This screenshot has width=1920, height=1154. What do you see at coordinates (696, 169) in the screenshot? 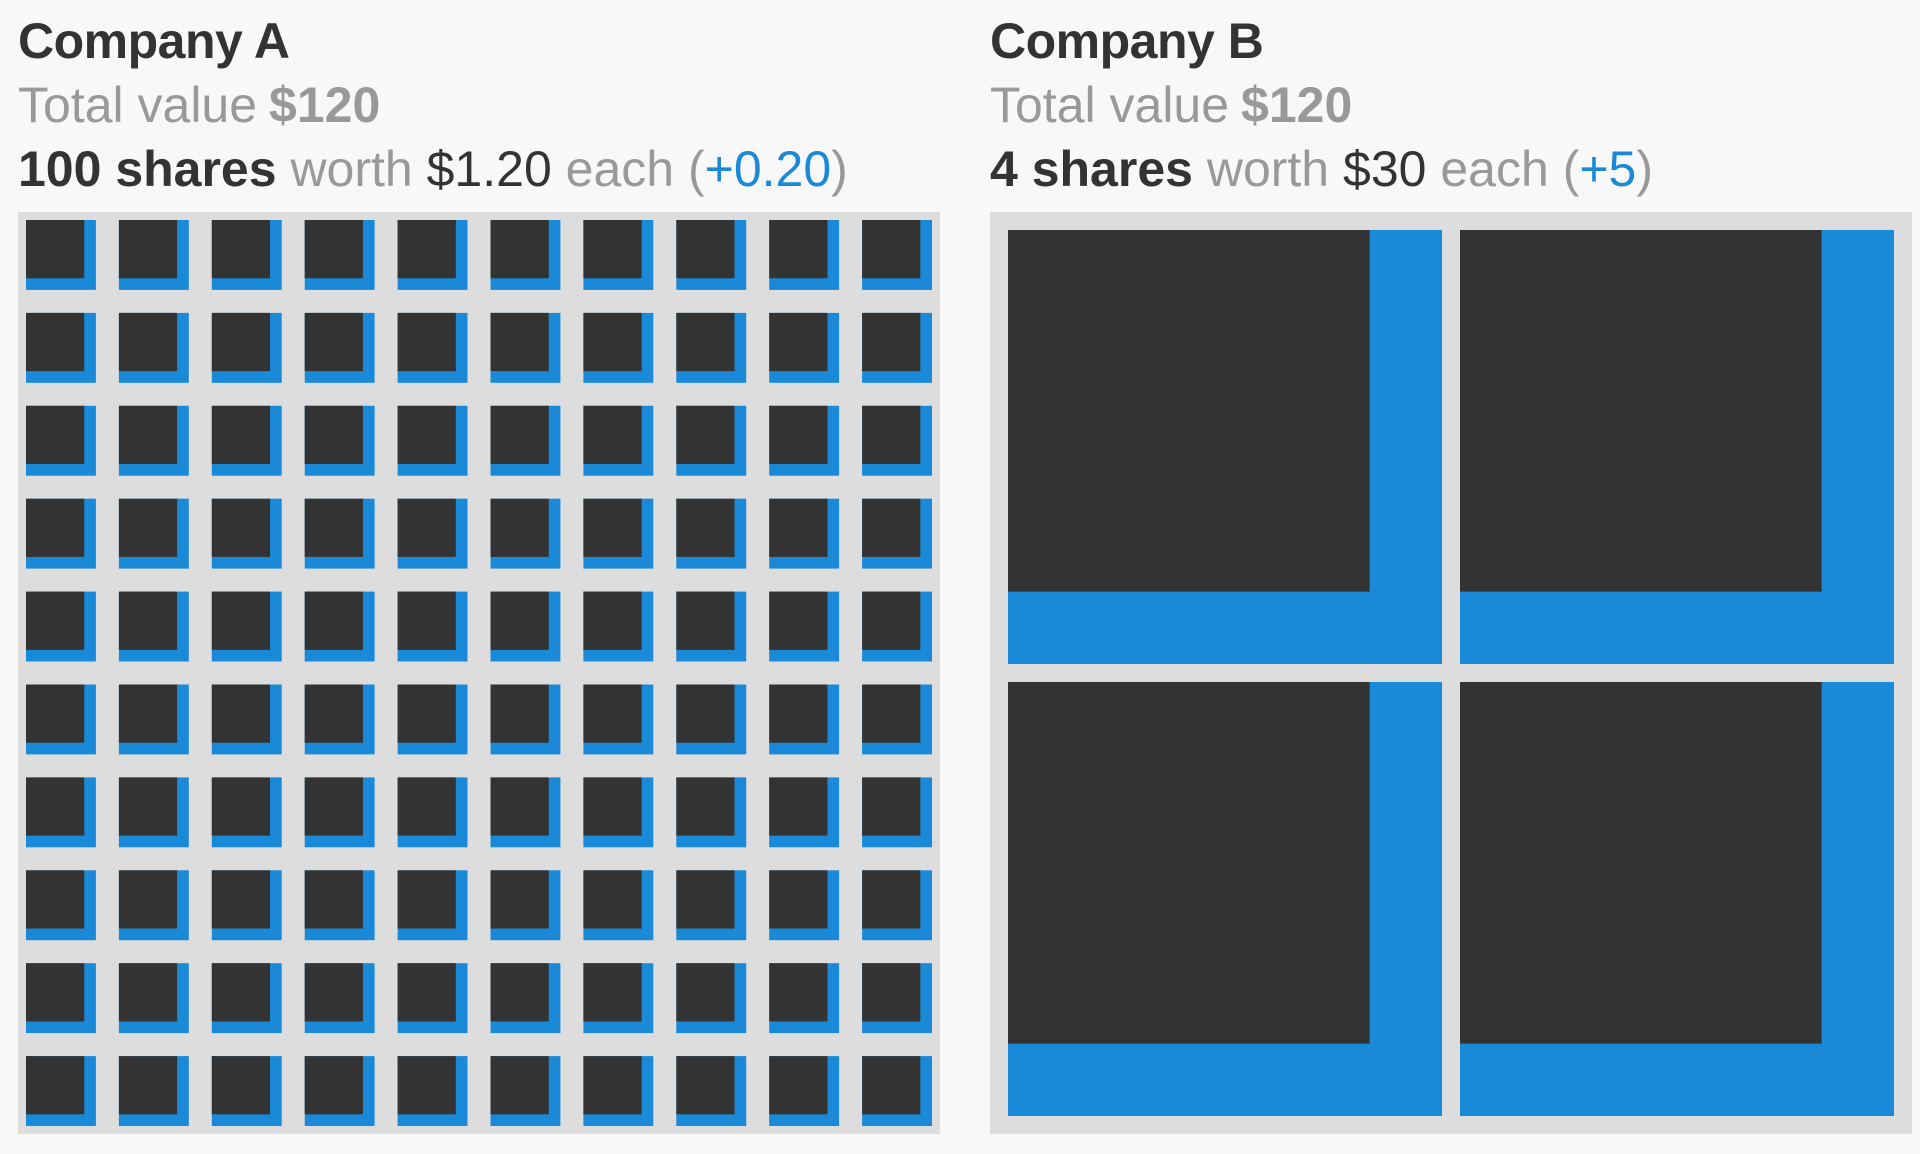
I see `company-a-paren-open: (` at bounding box center [696, 169].